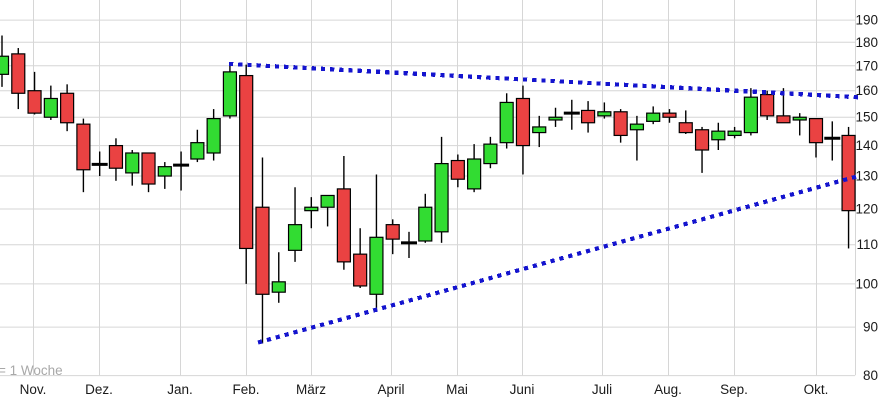 The width and height of the screenshot is (893, 401). I want to click on x-month-label: Nov., so click(33, 389).